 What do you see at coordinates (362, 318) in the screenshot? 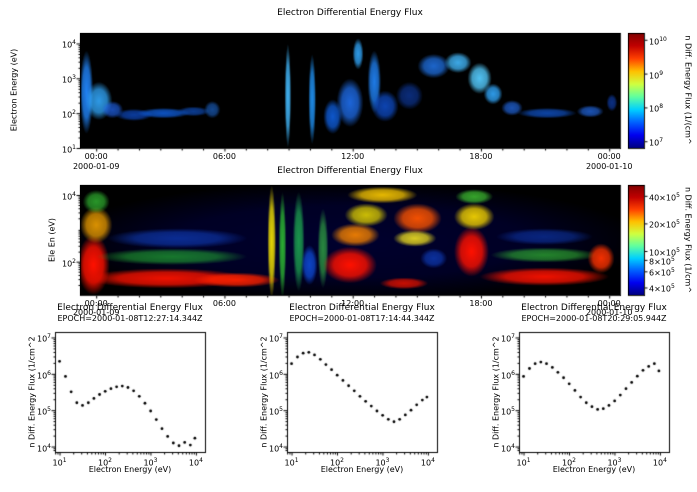
I see `spectrum2-epoch: EPOCH=2000-01-08T17:14:44.344Z` at bounding box center [362, 318].